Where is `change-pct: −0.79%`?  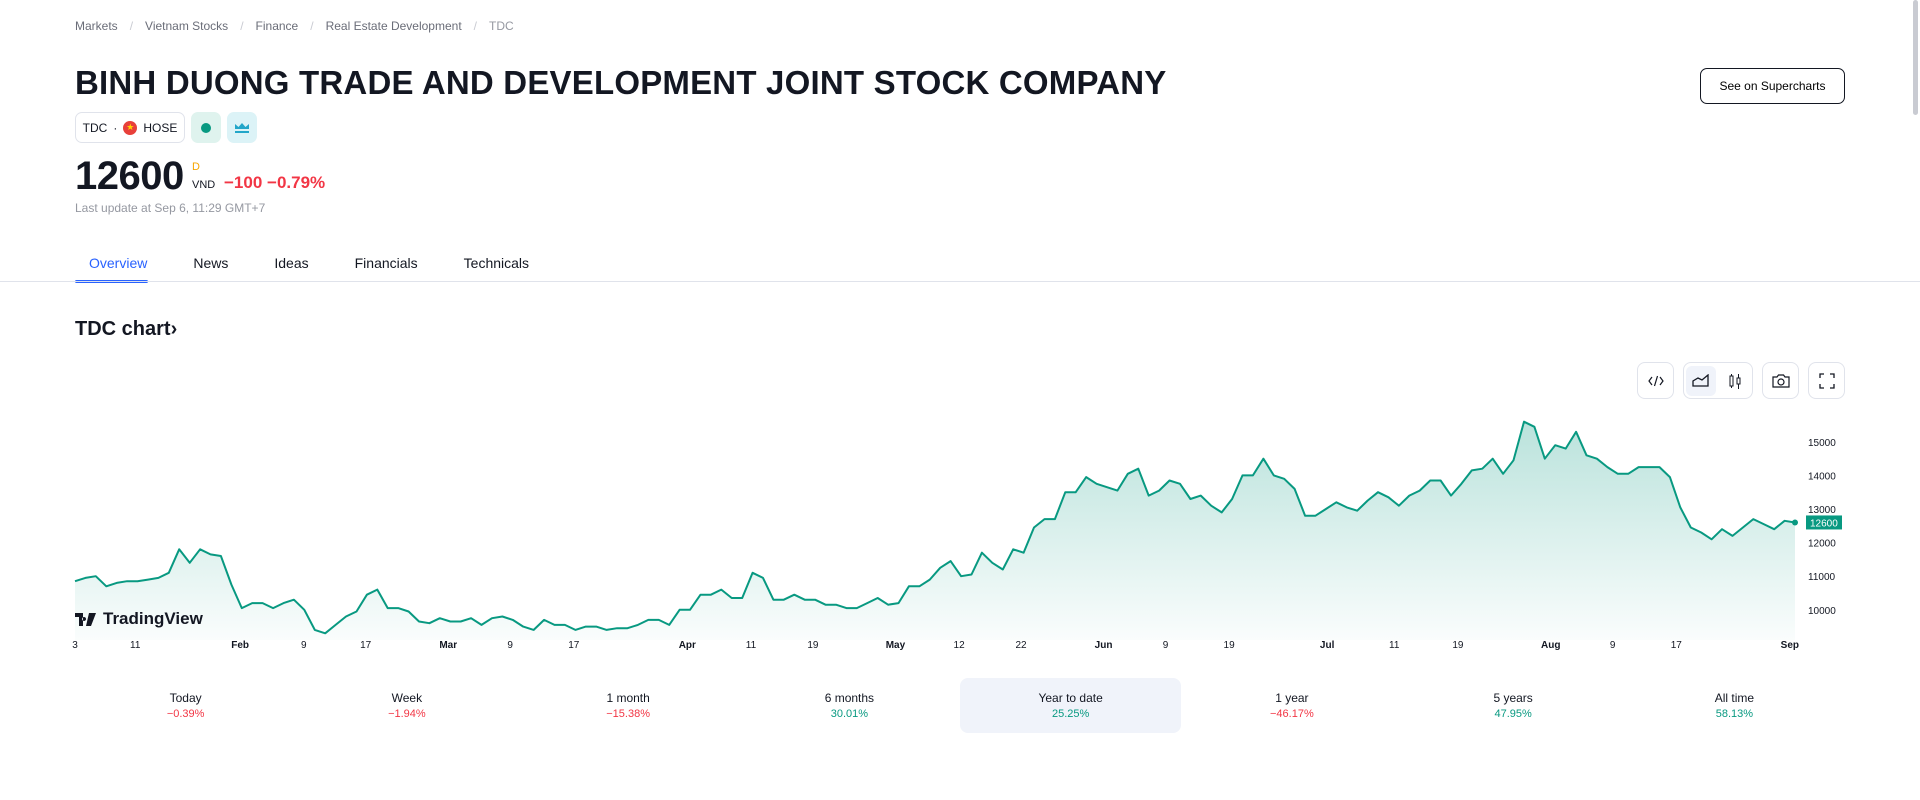
change-pct: −0.79% is located at coordinates (296, 182).